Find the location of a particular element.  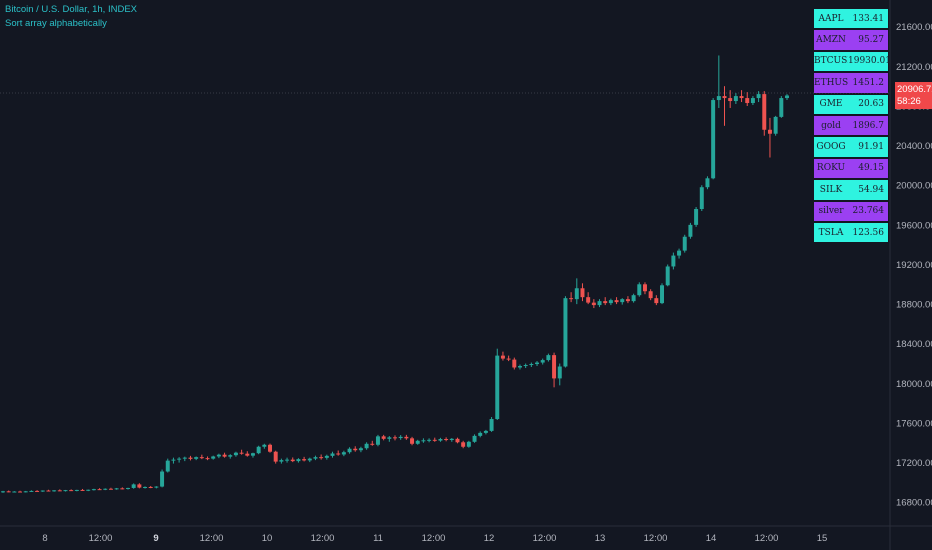

value-cell: 1896.7 is located at coordinates (868, 125).